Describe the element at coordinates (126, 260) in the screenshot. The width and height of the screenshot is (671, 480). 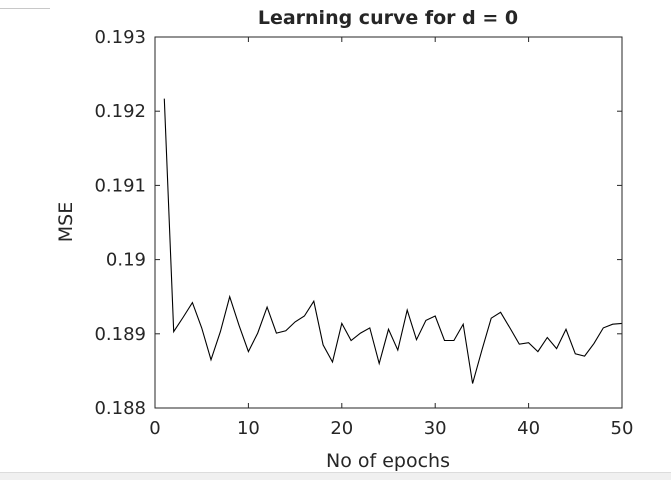
I see `y-tick-label: 0.19` at that location.